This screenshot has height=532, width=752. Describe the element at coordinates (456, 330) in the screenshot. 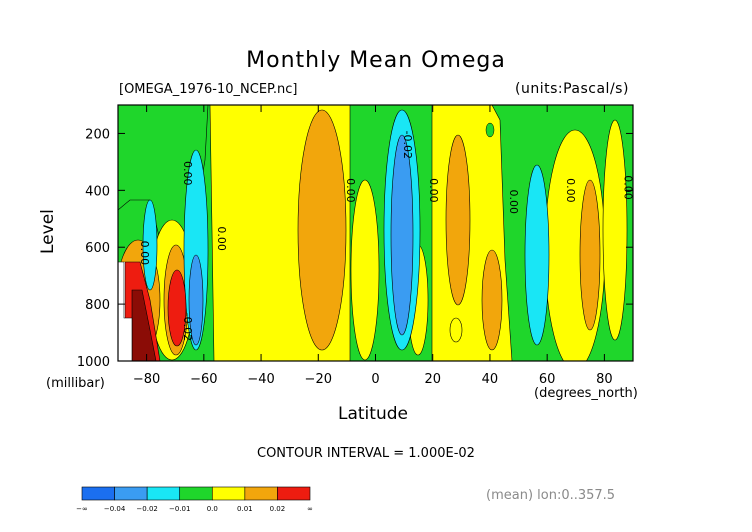

I see `field-yellow-spot` at that location.